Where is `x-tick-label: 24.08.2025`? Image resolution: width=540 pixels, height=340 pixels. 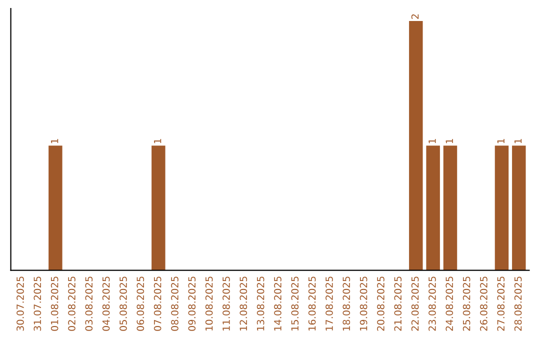 x-tick-label: 24.08.2025 is located at coordinates (450, 303).